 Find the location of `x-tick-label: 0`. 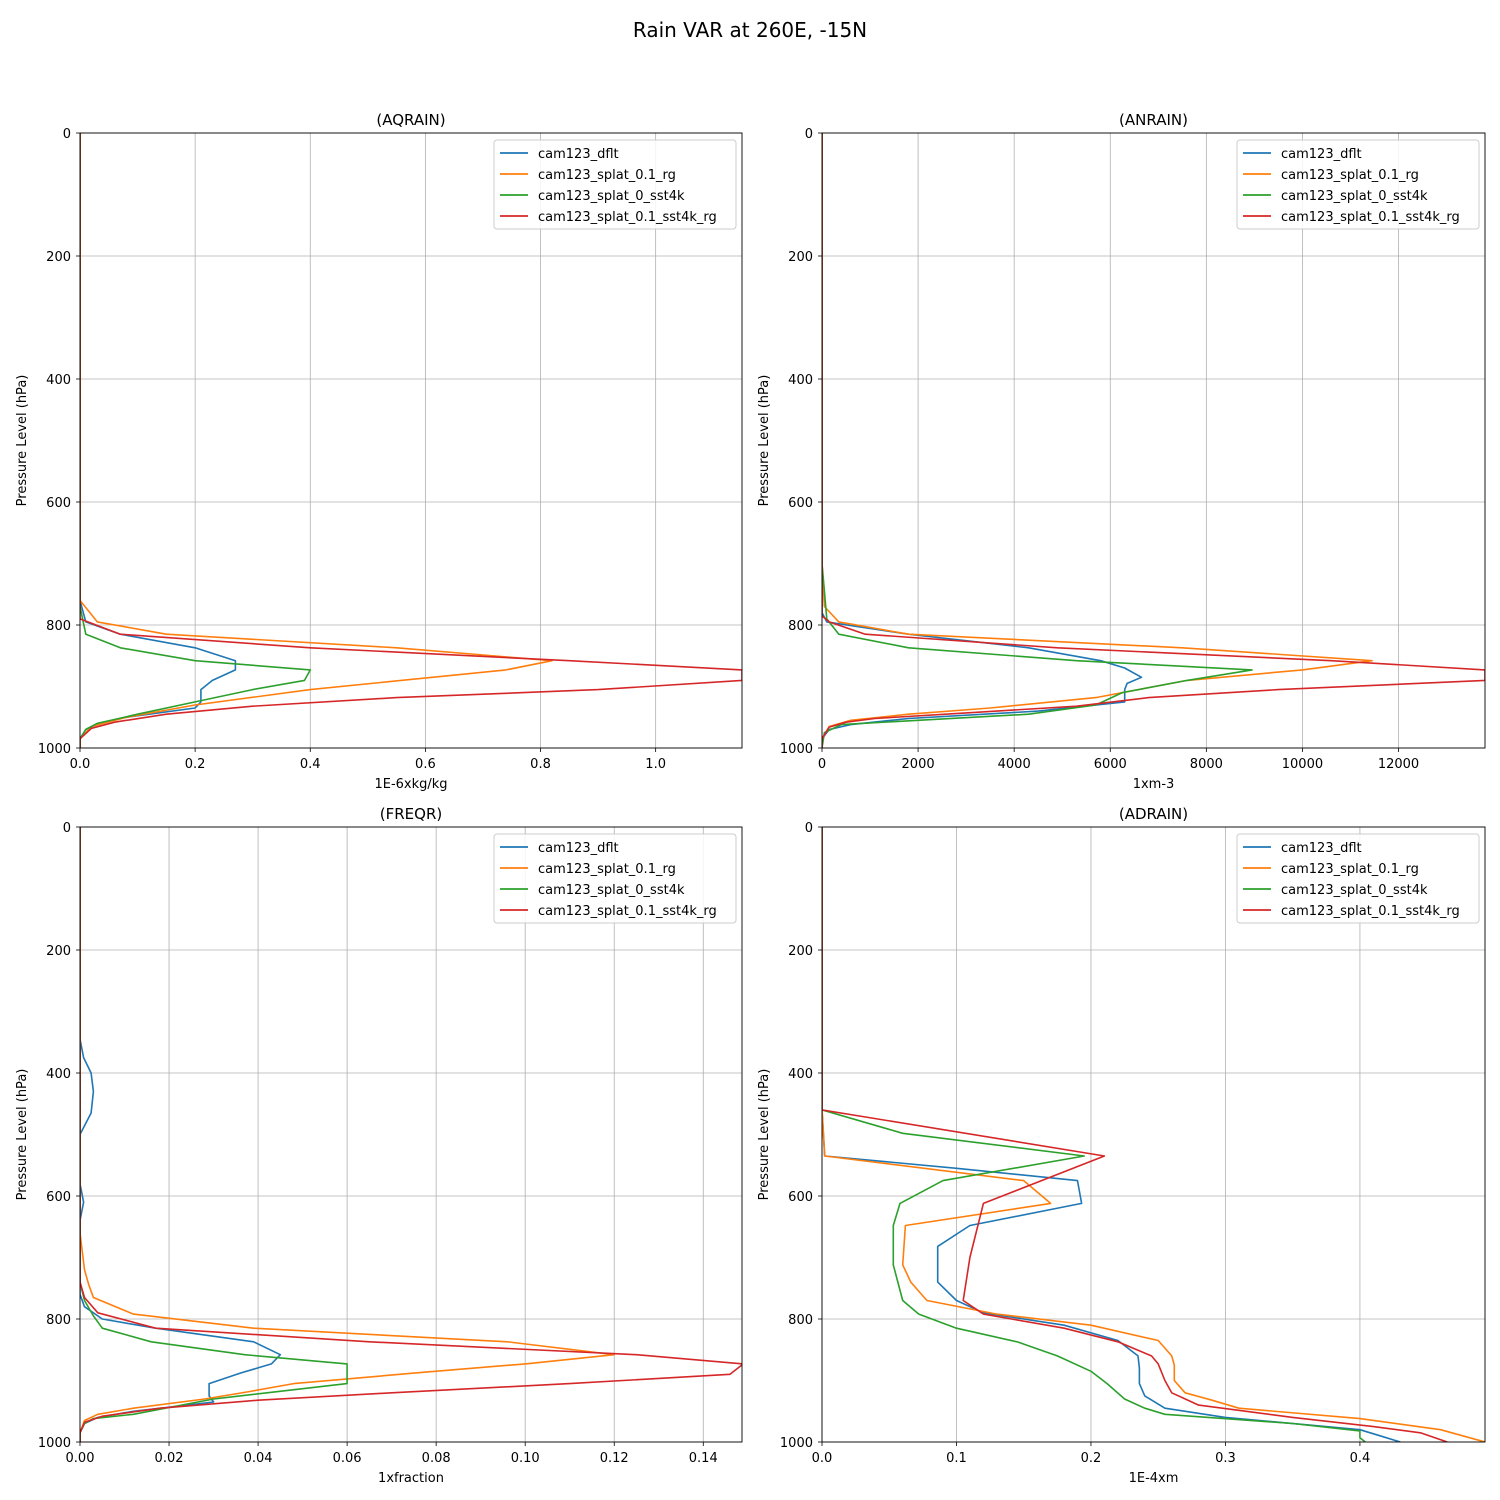

x-tick-label: 0 is located at coordinates (822, 764).